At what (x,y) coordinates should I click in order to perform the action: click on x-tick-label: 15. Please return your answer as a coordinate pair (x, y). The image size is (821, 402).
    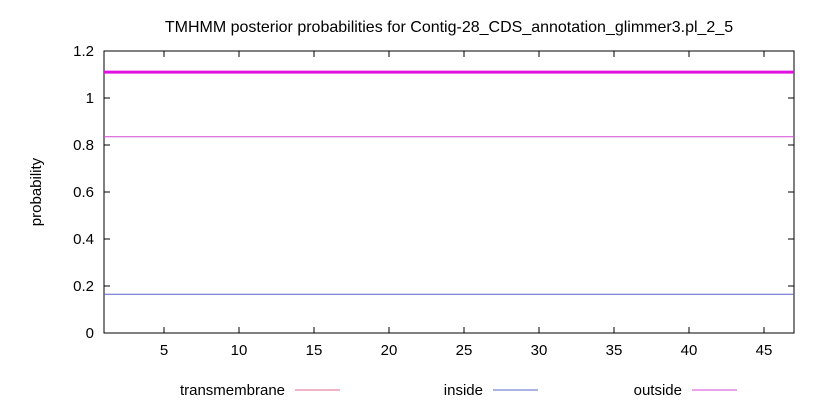
    Looking at the image, I should click on (314, 350).